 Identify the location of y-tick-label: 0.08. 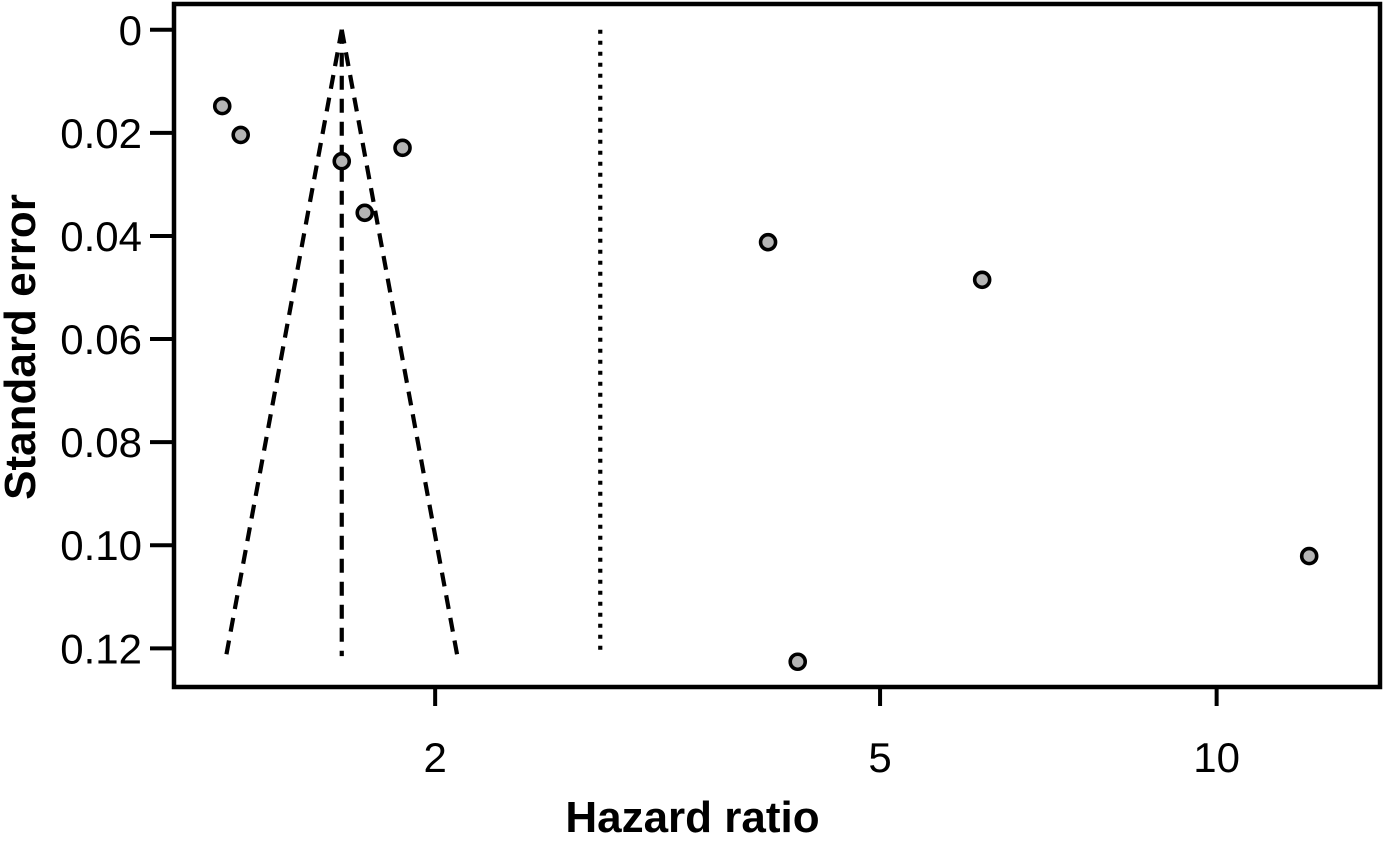
(101, 442).